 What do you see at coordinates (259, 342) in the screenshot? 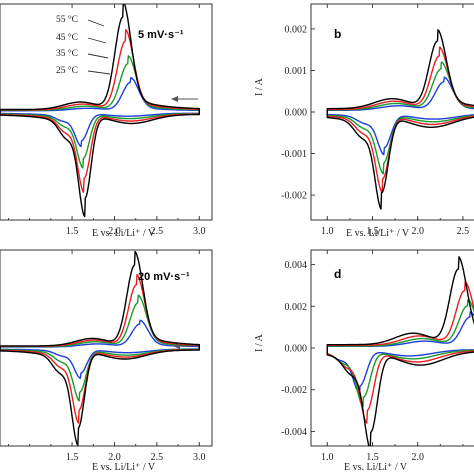
I see `panel-d-ylabel: I / A` at bounding box center [259, 342].